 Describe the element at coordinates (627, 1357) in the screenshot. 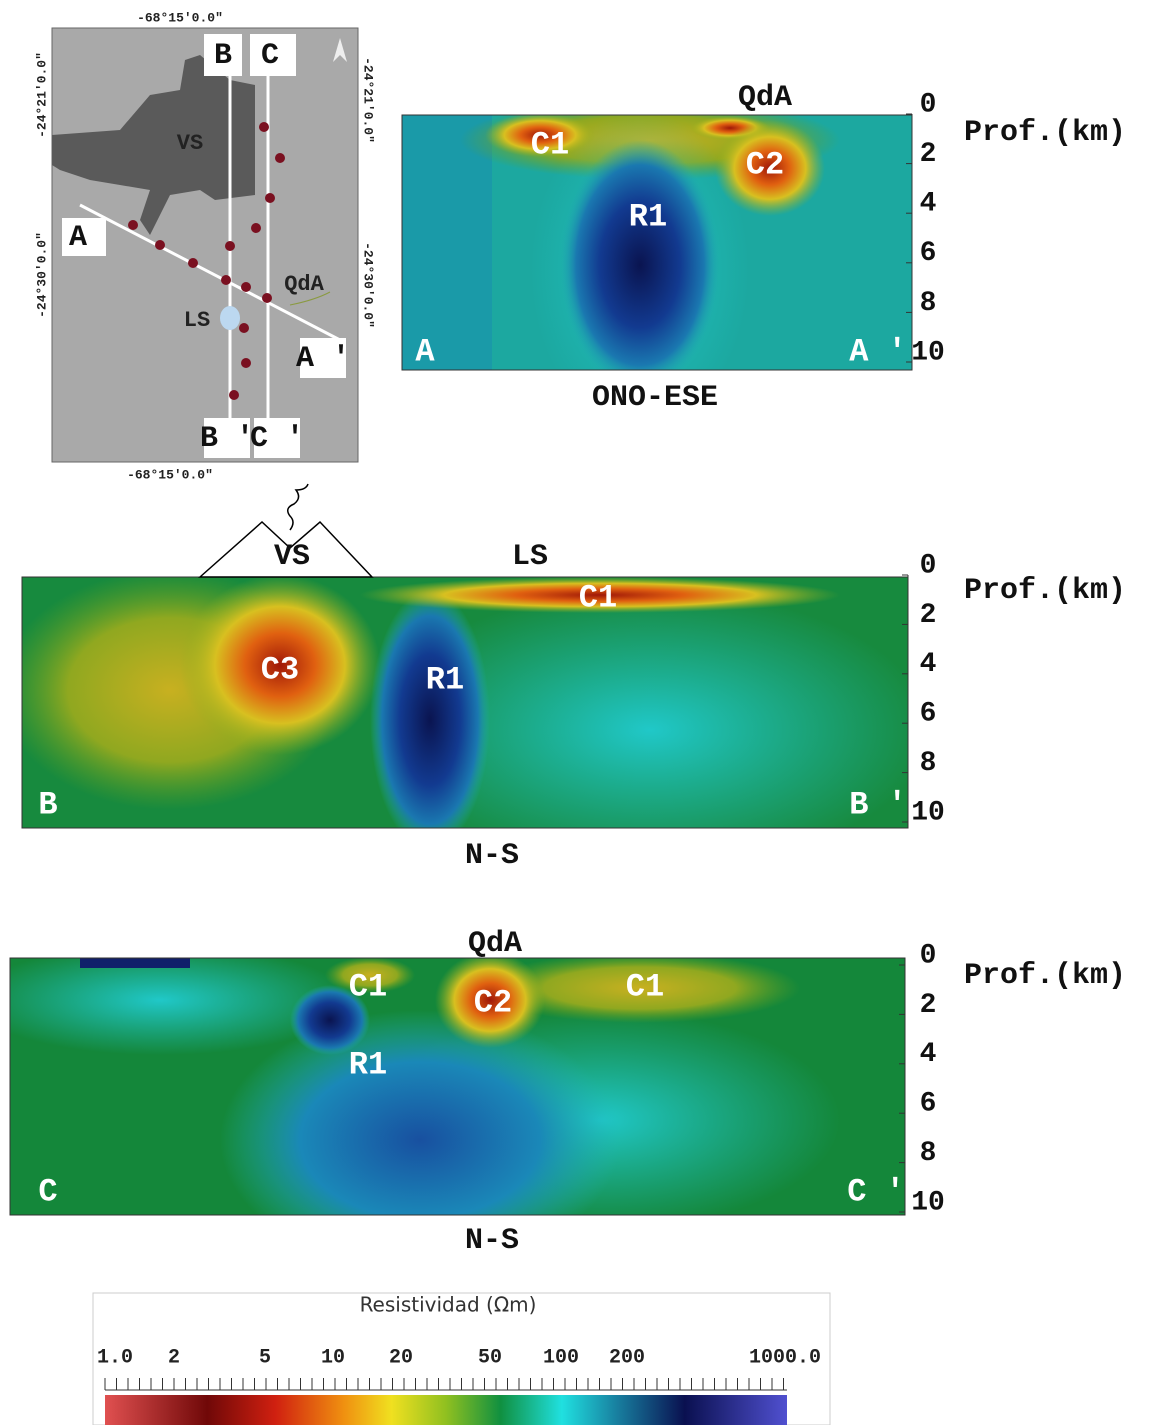

I see `colorbar-tick-label: 200` at that location.